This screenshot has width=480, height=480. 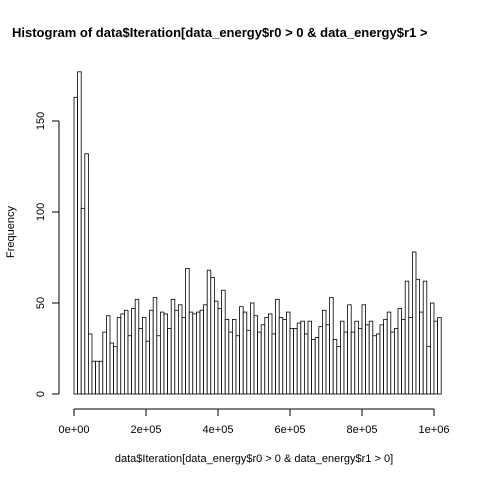 I want to click on x-axis: 0e+00 2e+05 4e+05 6e+05 8e+05 1e+06, so click(x=254, y=422).